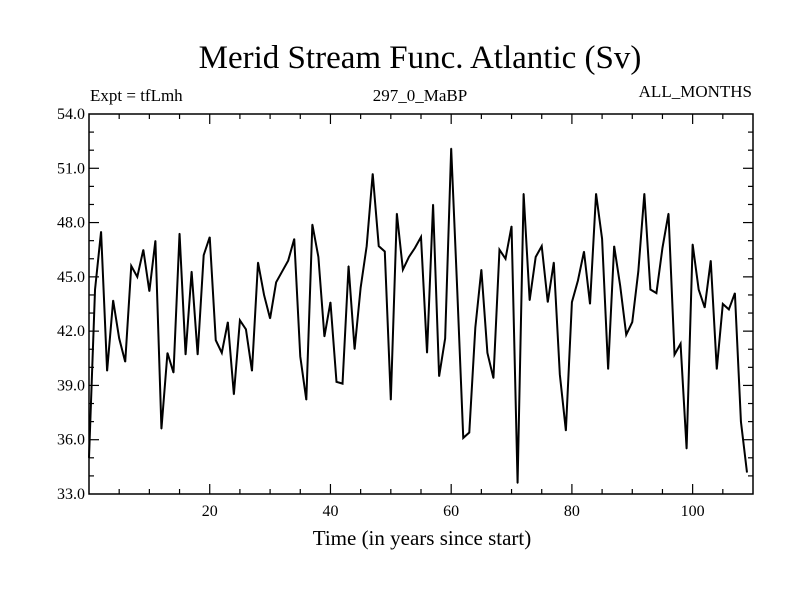 The height and width of the screenshot is (600, 800). I want to click on y-tick-label: 36.0, so click(71, 440).